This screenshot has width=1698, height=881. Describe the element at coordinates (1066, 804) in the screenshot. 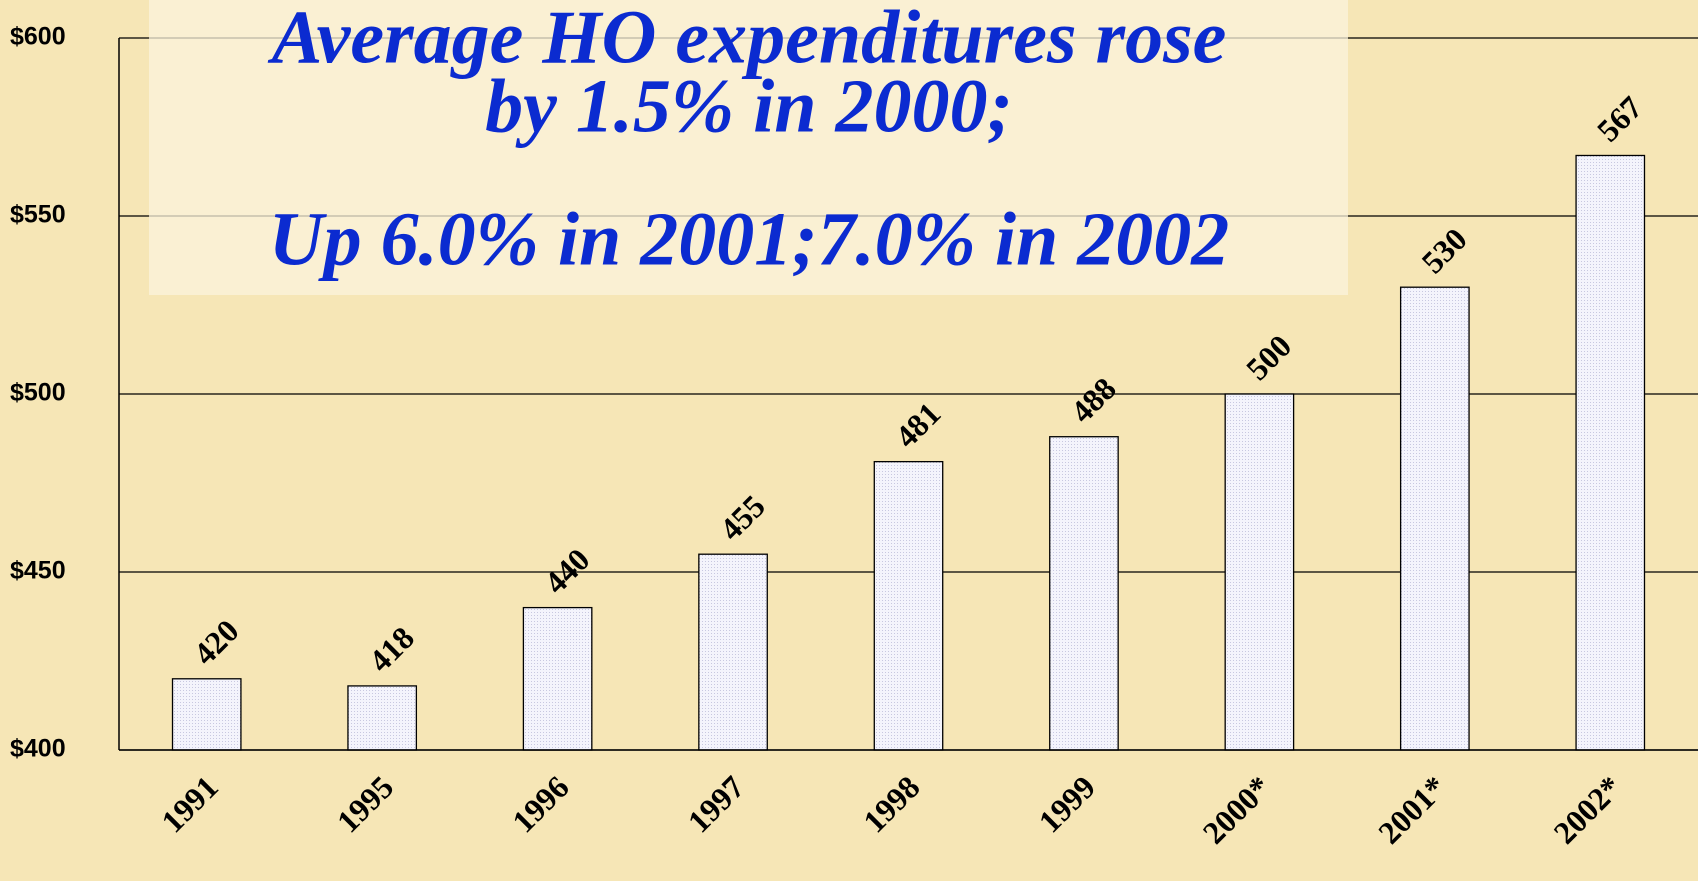

I see `x-tick-label: 1999` at that location.